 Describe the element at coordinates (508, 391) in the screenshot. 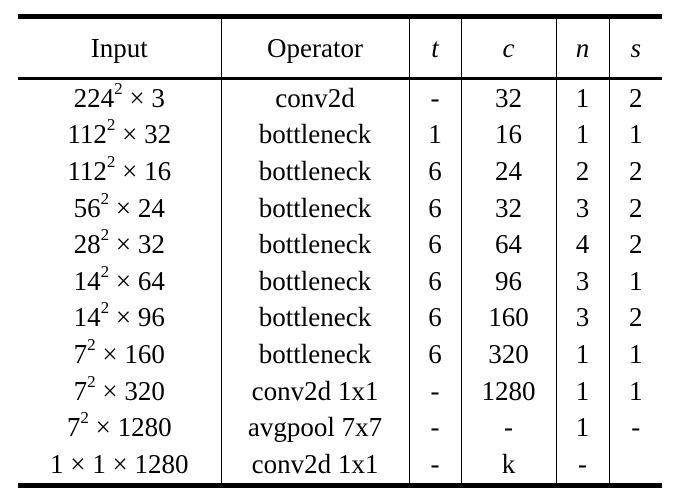

I see `cell-c: 1280` at that location.